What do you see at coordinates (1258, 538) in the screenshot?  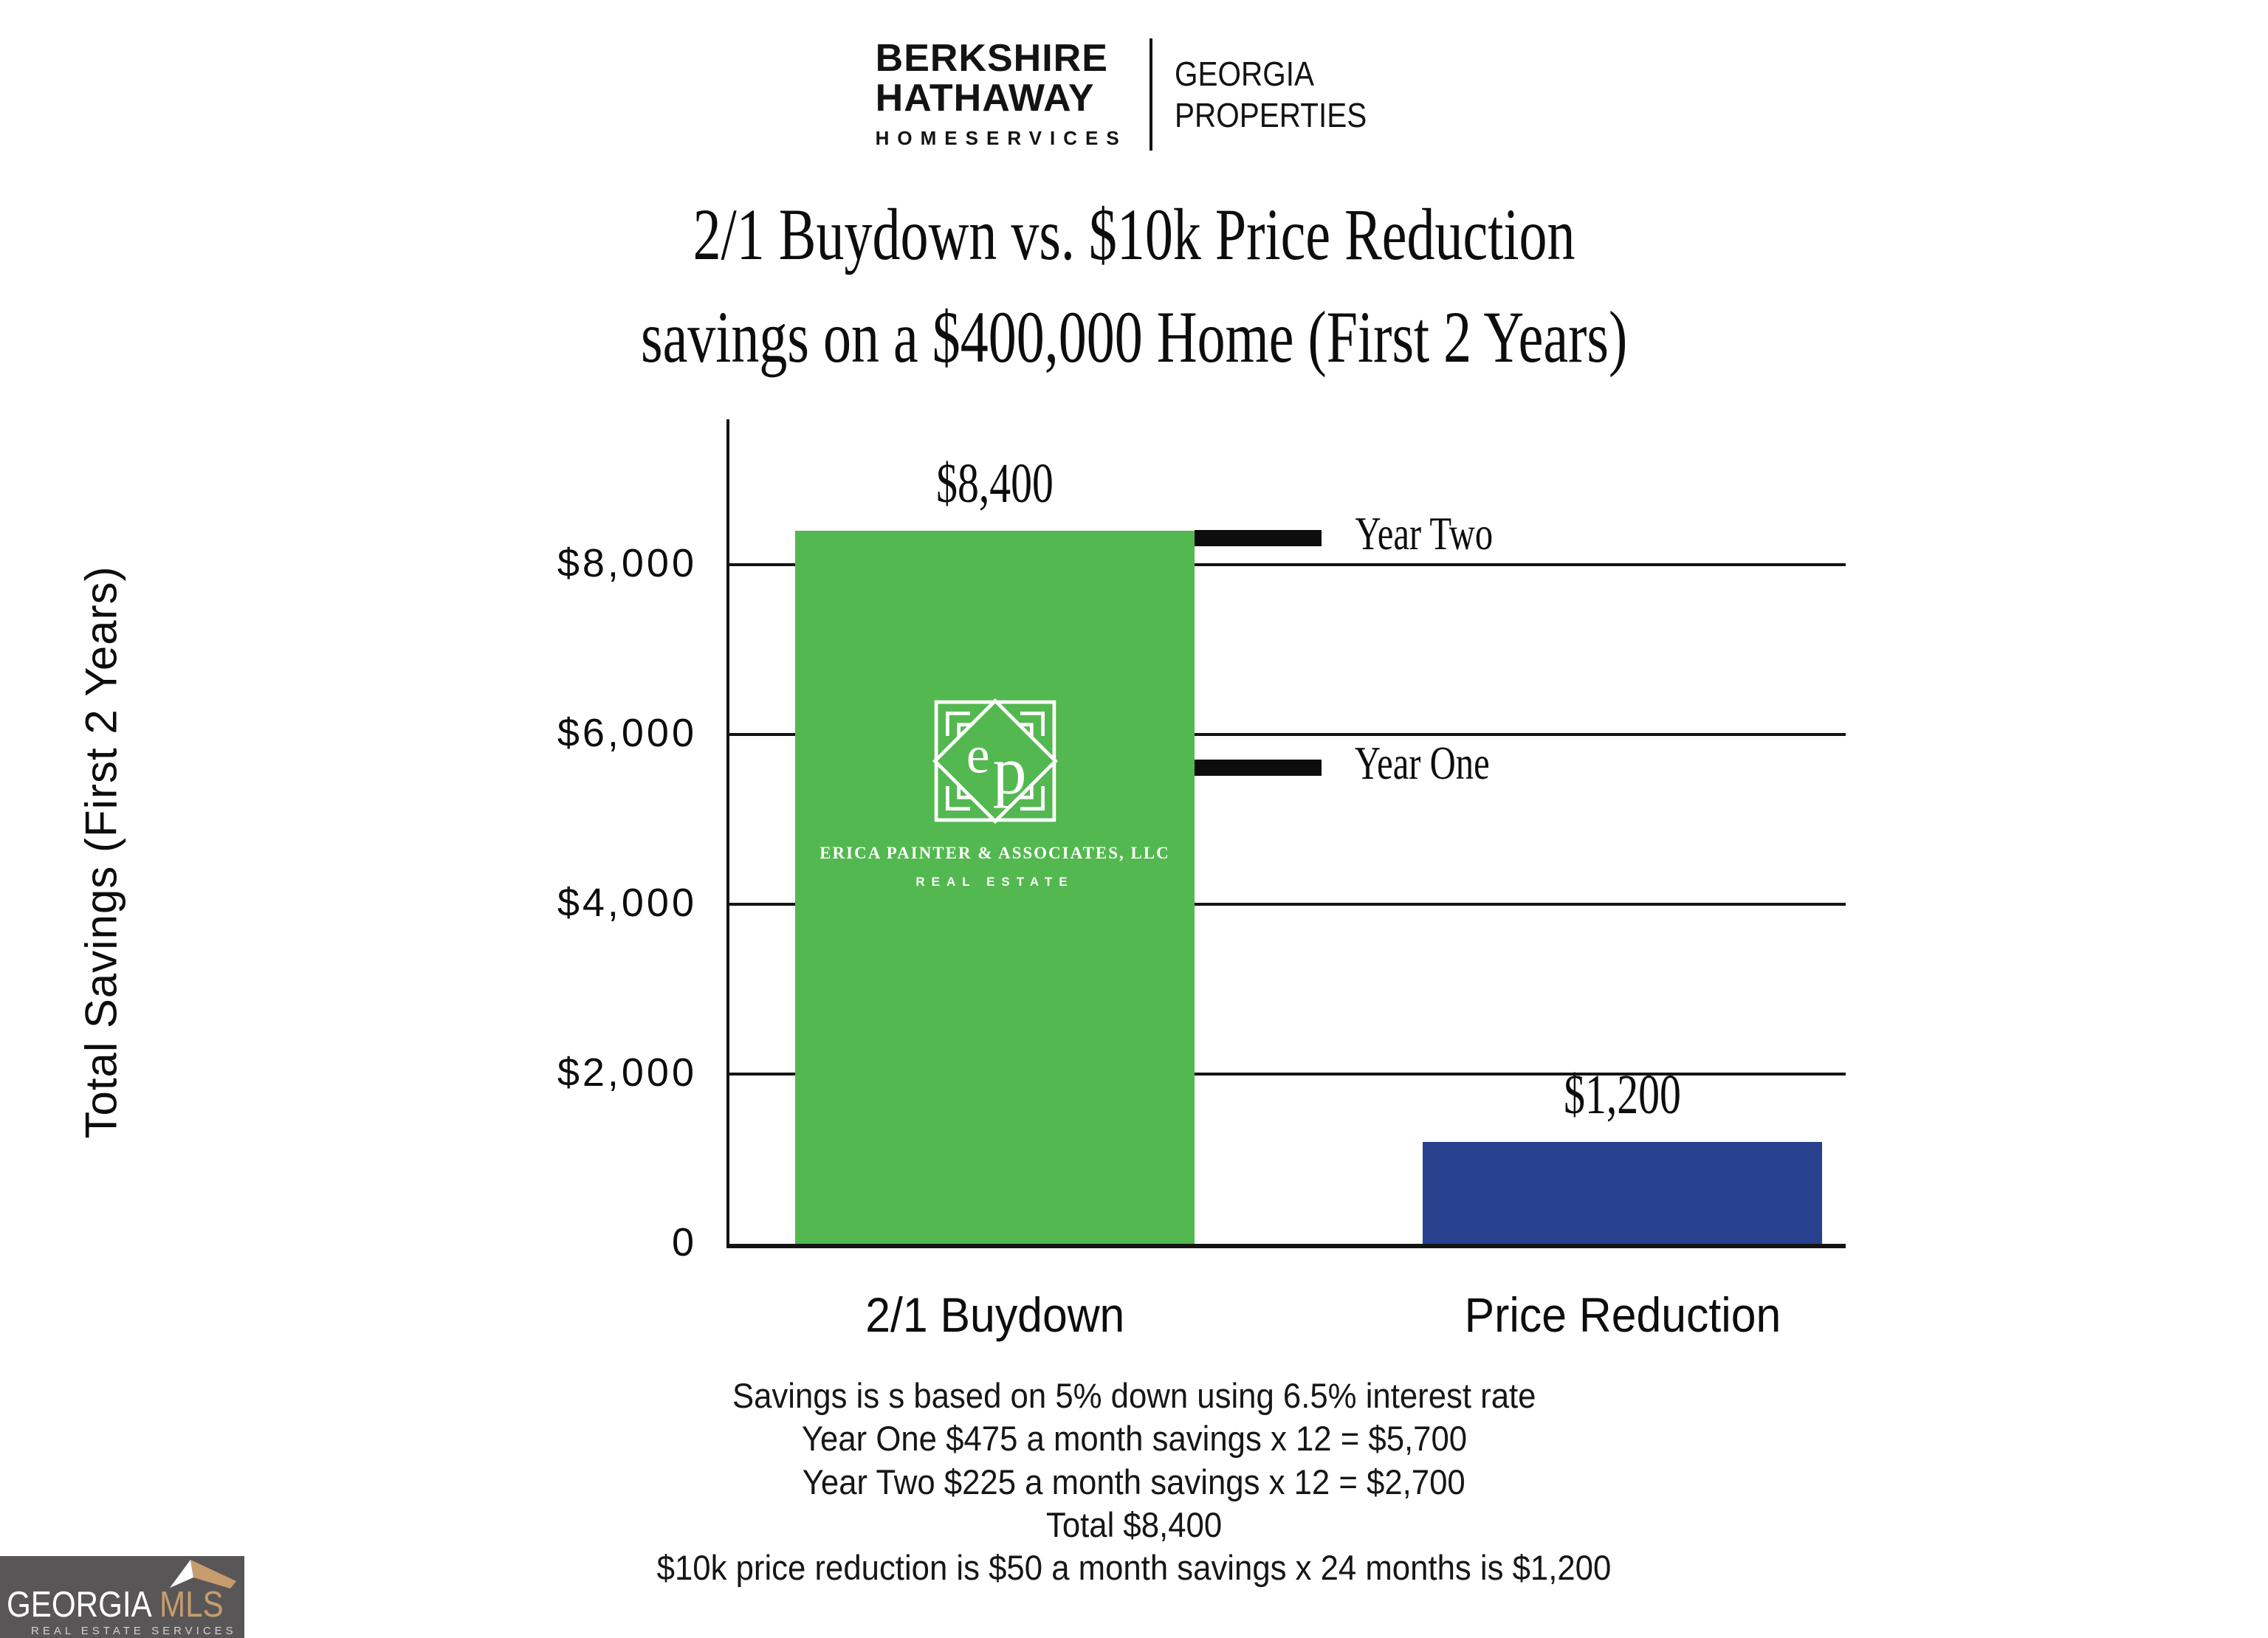 I see `legend-marker-year-two` at bounding box center [1258, 538].